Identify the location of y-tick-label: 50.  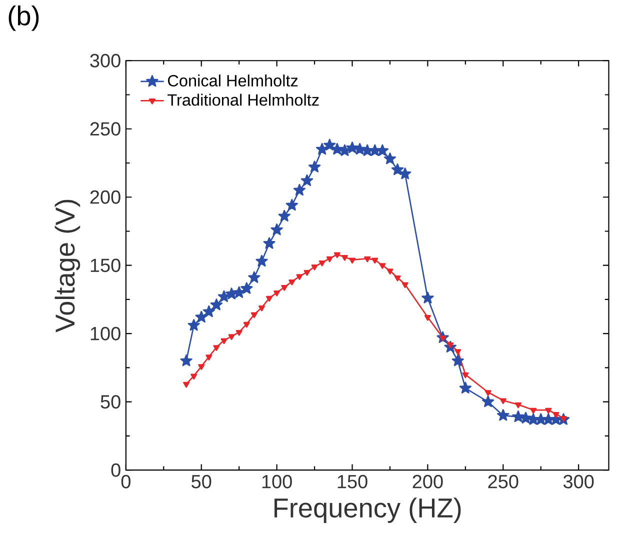
(110, 401).